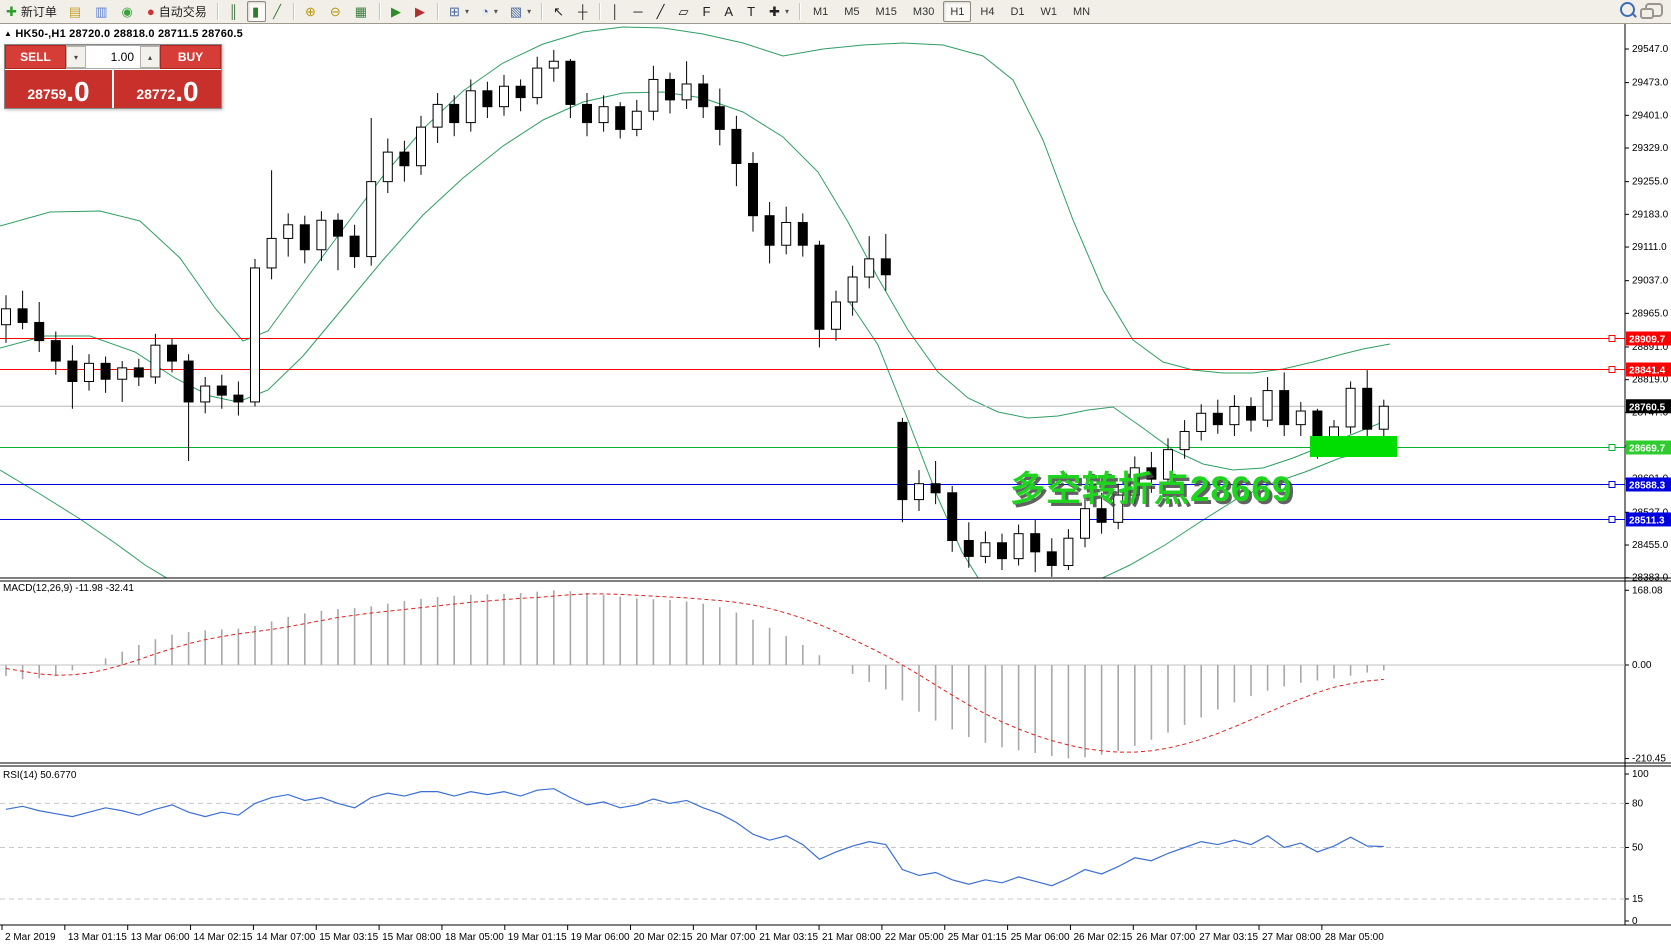 The image size is (1671, 949). What do you see at coordinates (1627, 9) in the screenshot?
I see `search-icon` at bounding box center [1627, 9].